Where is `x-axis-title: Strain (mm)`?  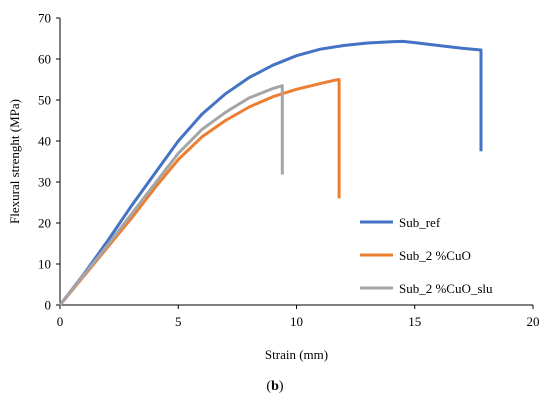 x-axis-title: Strain (mm) is located at coordinates (296, 354).